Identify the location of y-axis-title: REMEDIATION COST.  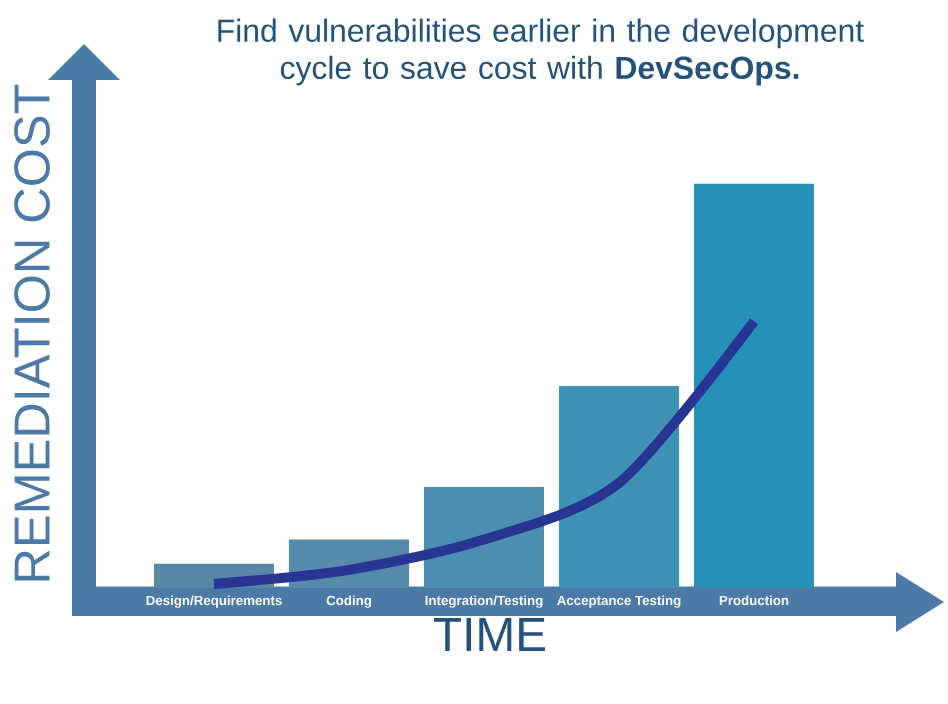
(32, 332).